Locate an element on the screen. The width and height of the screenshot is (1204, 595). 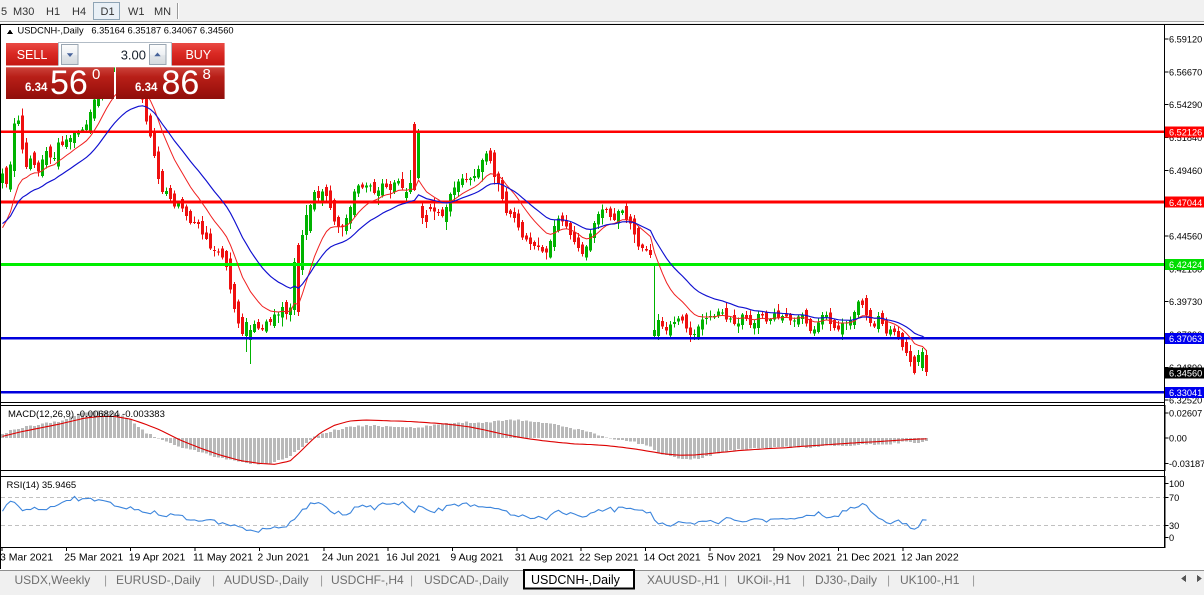
svg-text: 30 is located at coordinates (1174, 526).